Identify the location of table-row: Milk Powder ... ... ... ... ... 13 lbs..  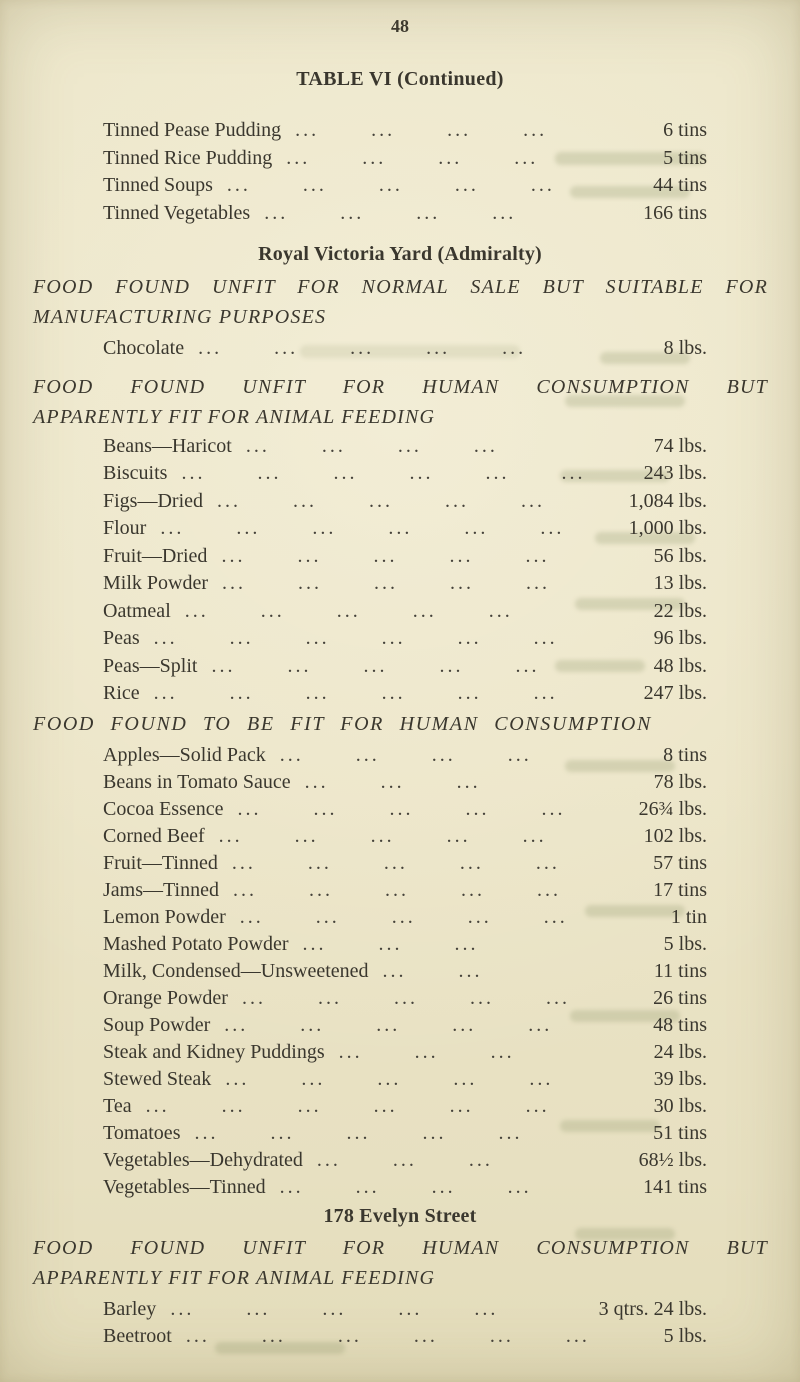
(405, 584).